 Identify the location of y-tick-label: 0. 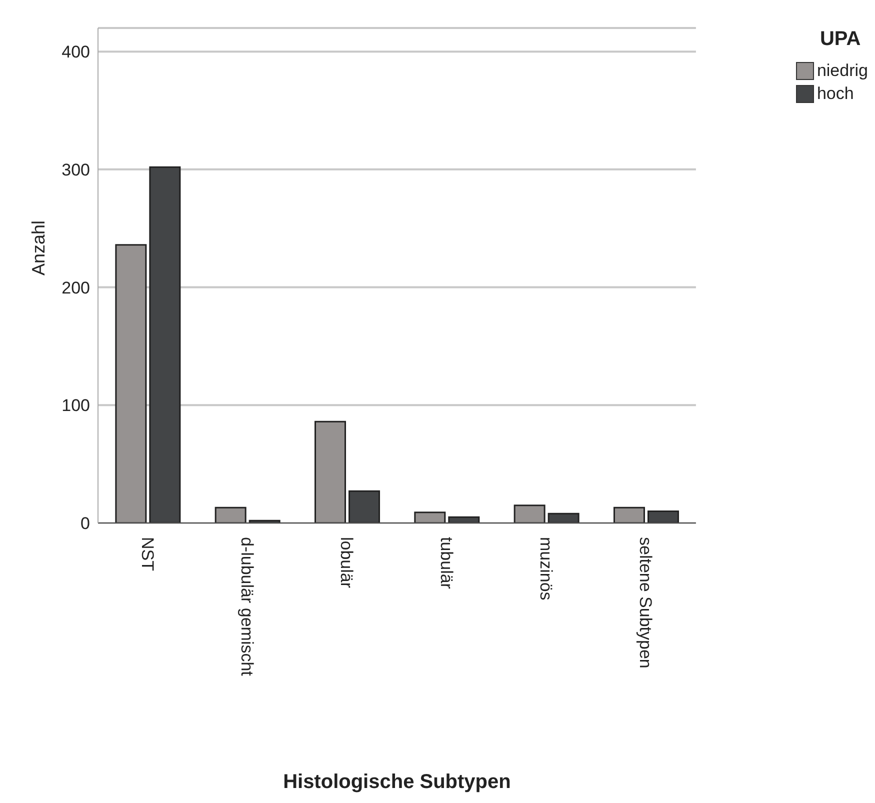
(85, 524).